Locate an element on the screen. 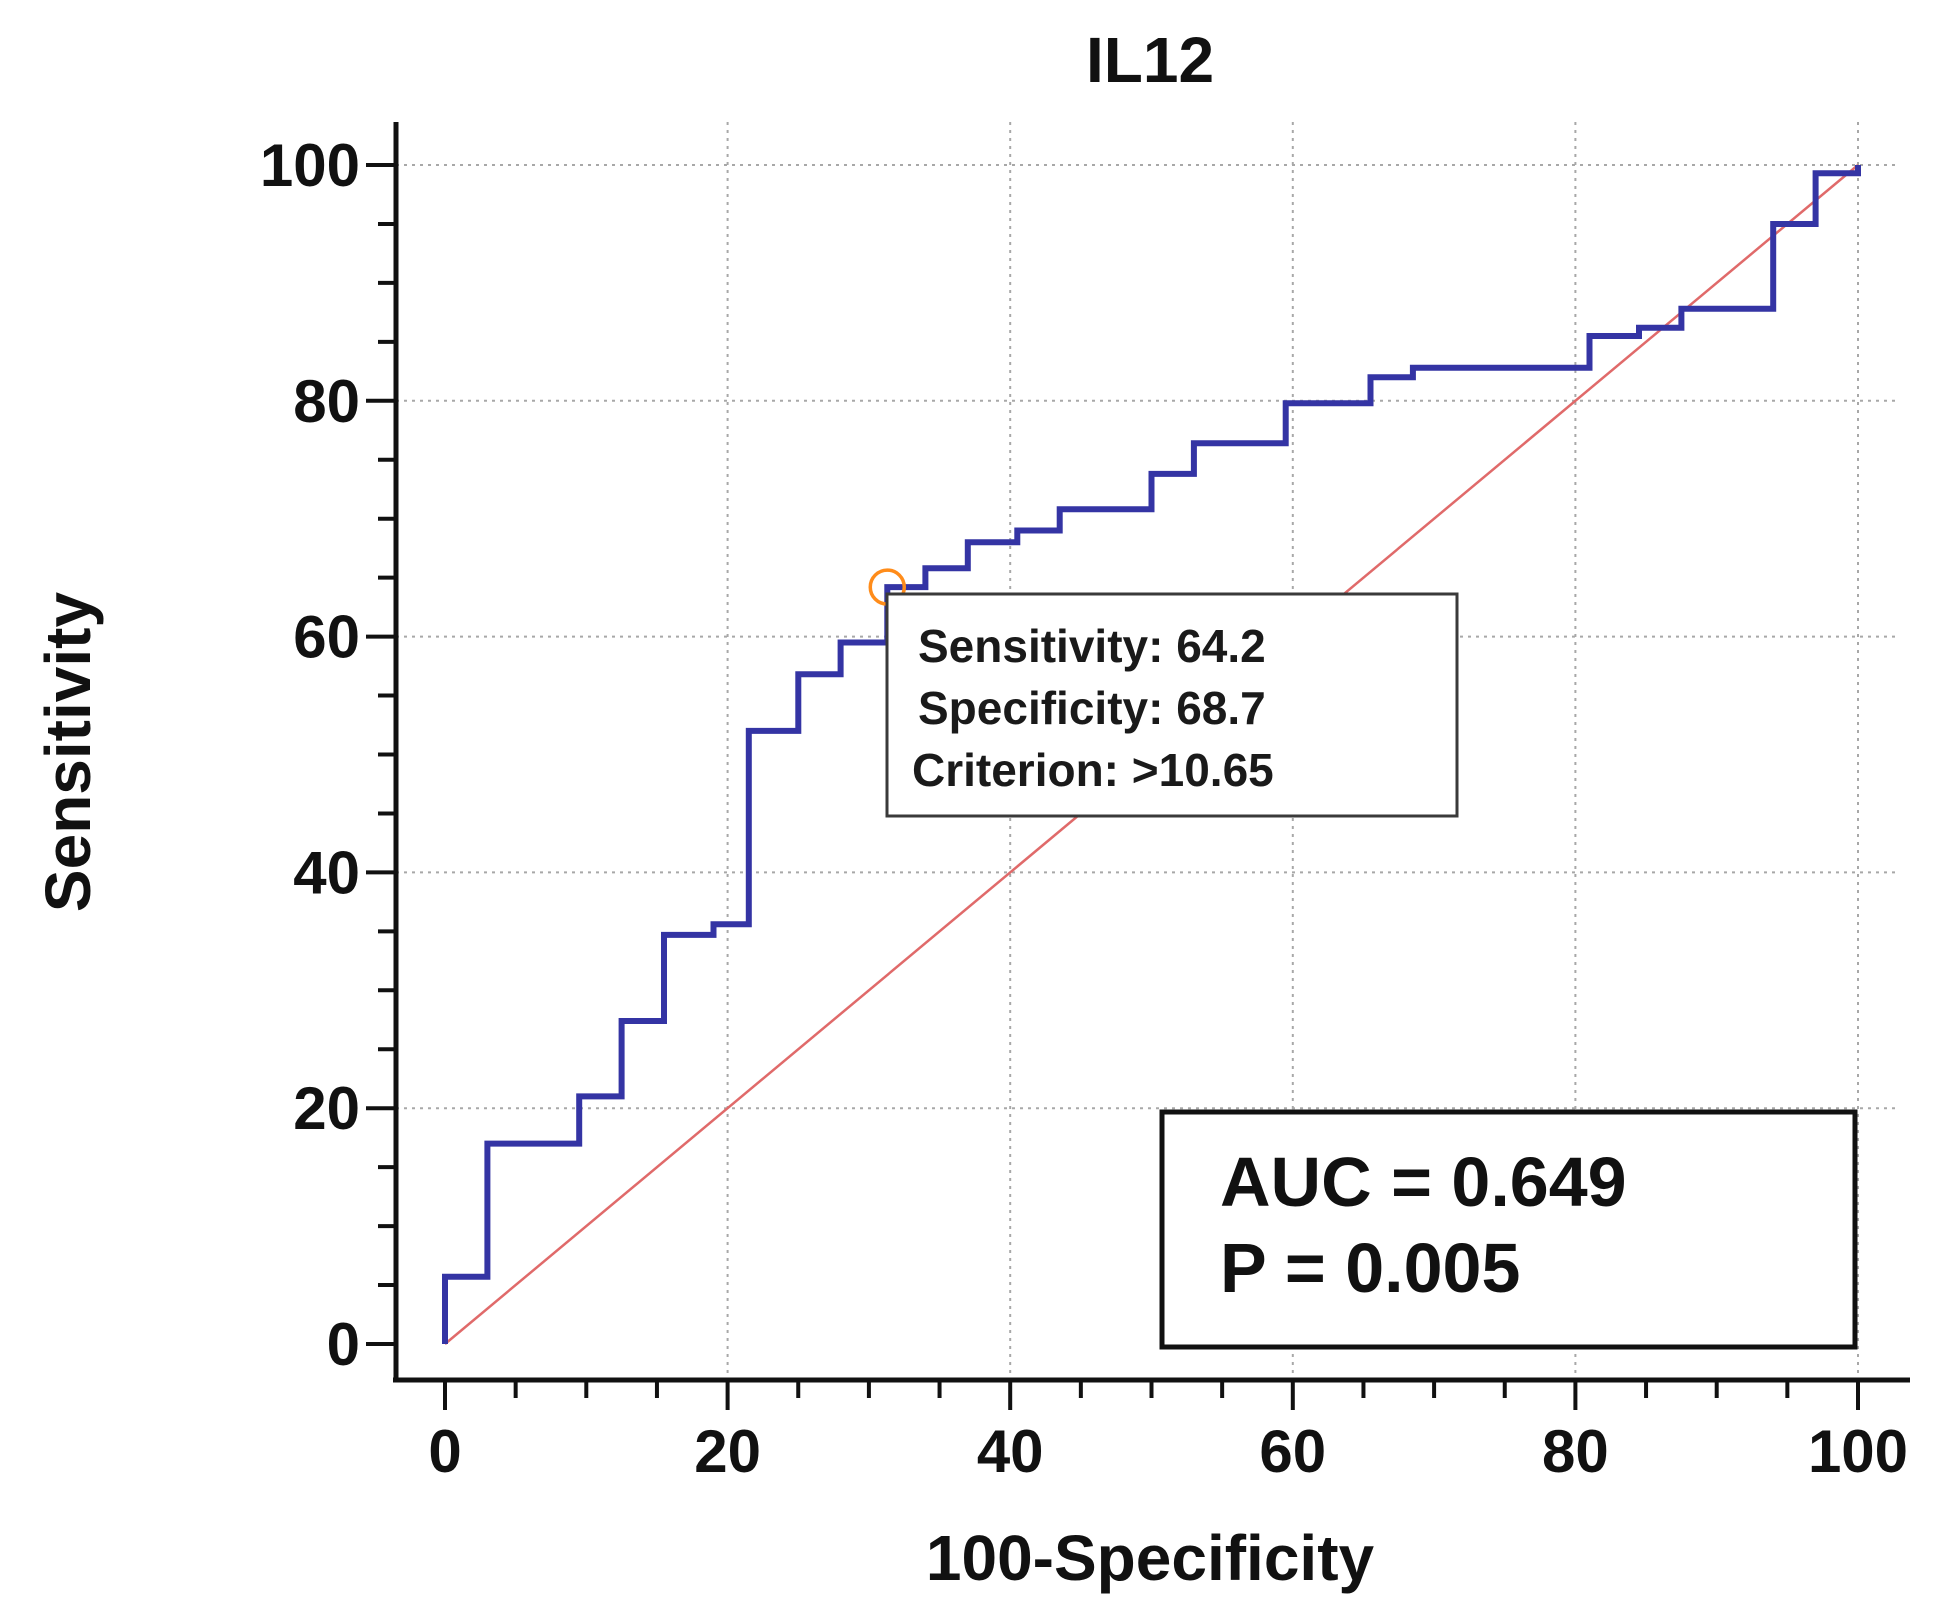 The width and height of the screenshot is (1949, 1617). annotation-criterion: Criterion: >10.65 is located at coordinates (1093, 770).